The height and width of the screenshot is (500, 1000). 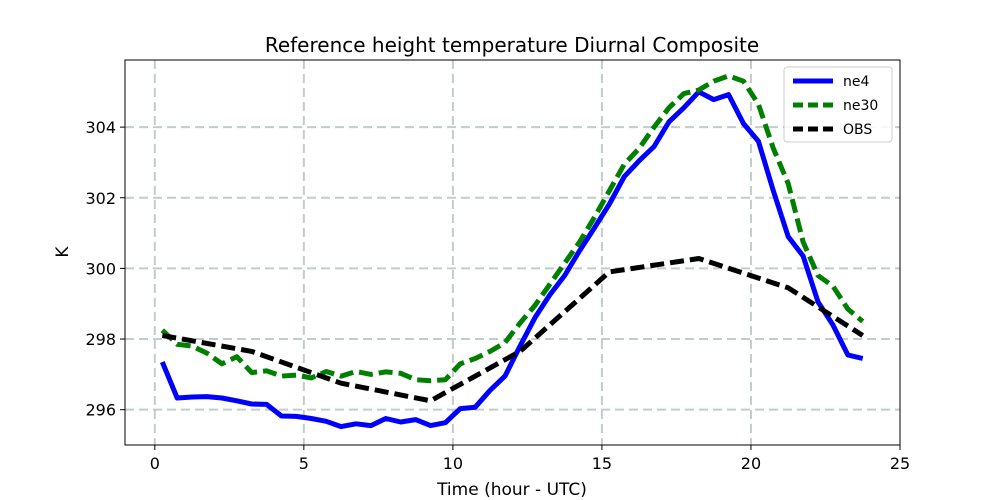 What do you see at coordinates (530, 459) in the screenshot?
I see `x-axis: 0 5 10 15 20 25` at bounding box center [530, 459].